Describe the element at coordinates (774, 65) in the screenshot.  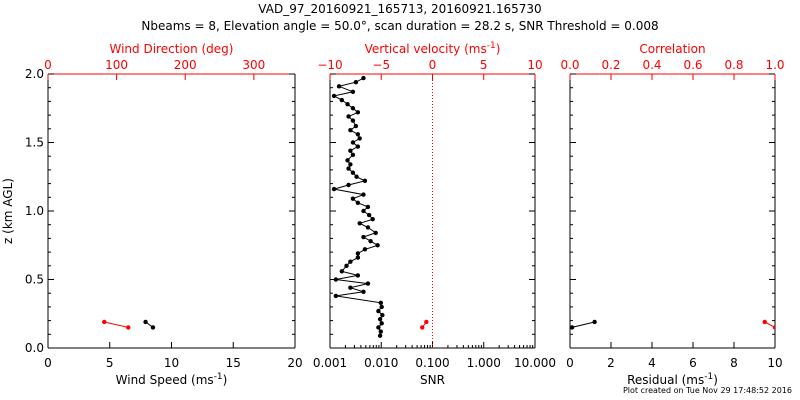
I see `top-tick-label: 1.0` at that location.